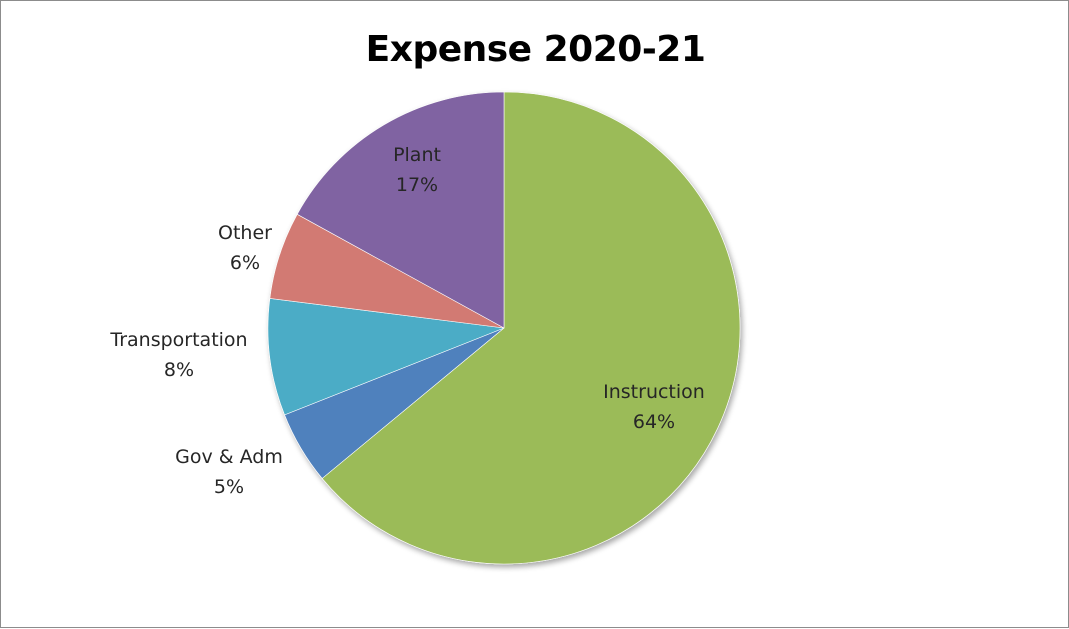 The image size is (1069, 629). Describe the element at coordinates (417, 155) in the screenshot. I see `slice-label-plant: Plant` at that location.